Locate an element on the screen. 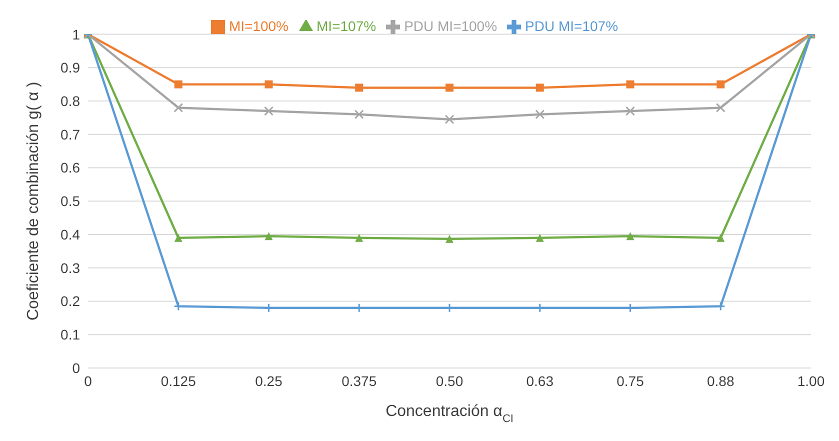 The width and height of the screenshot is (839, 441). y-tick-label: 0.9 is located at coordinates (70, 68).